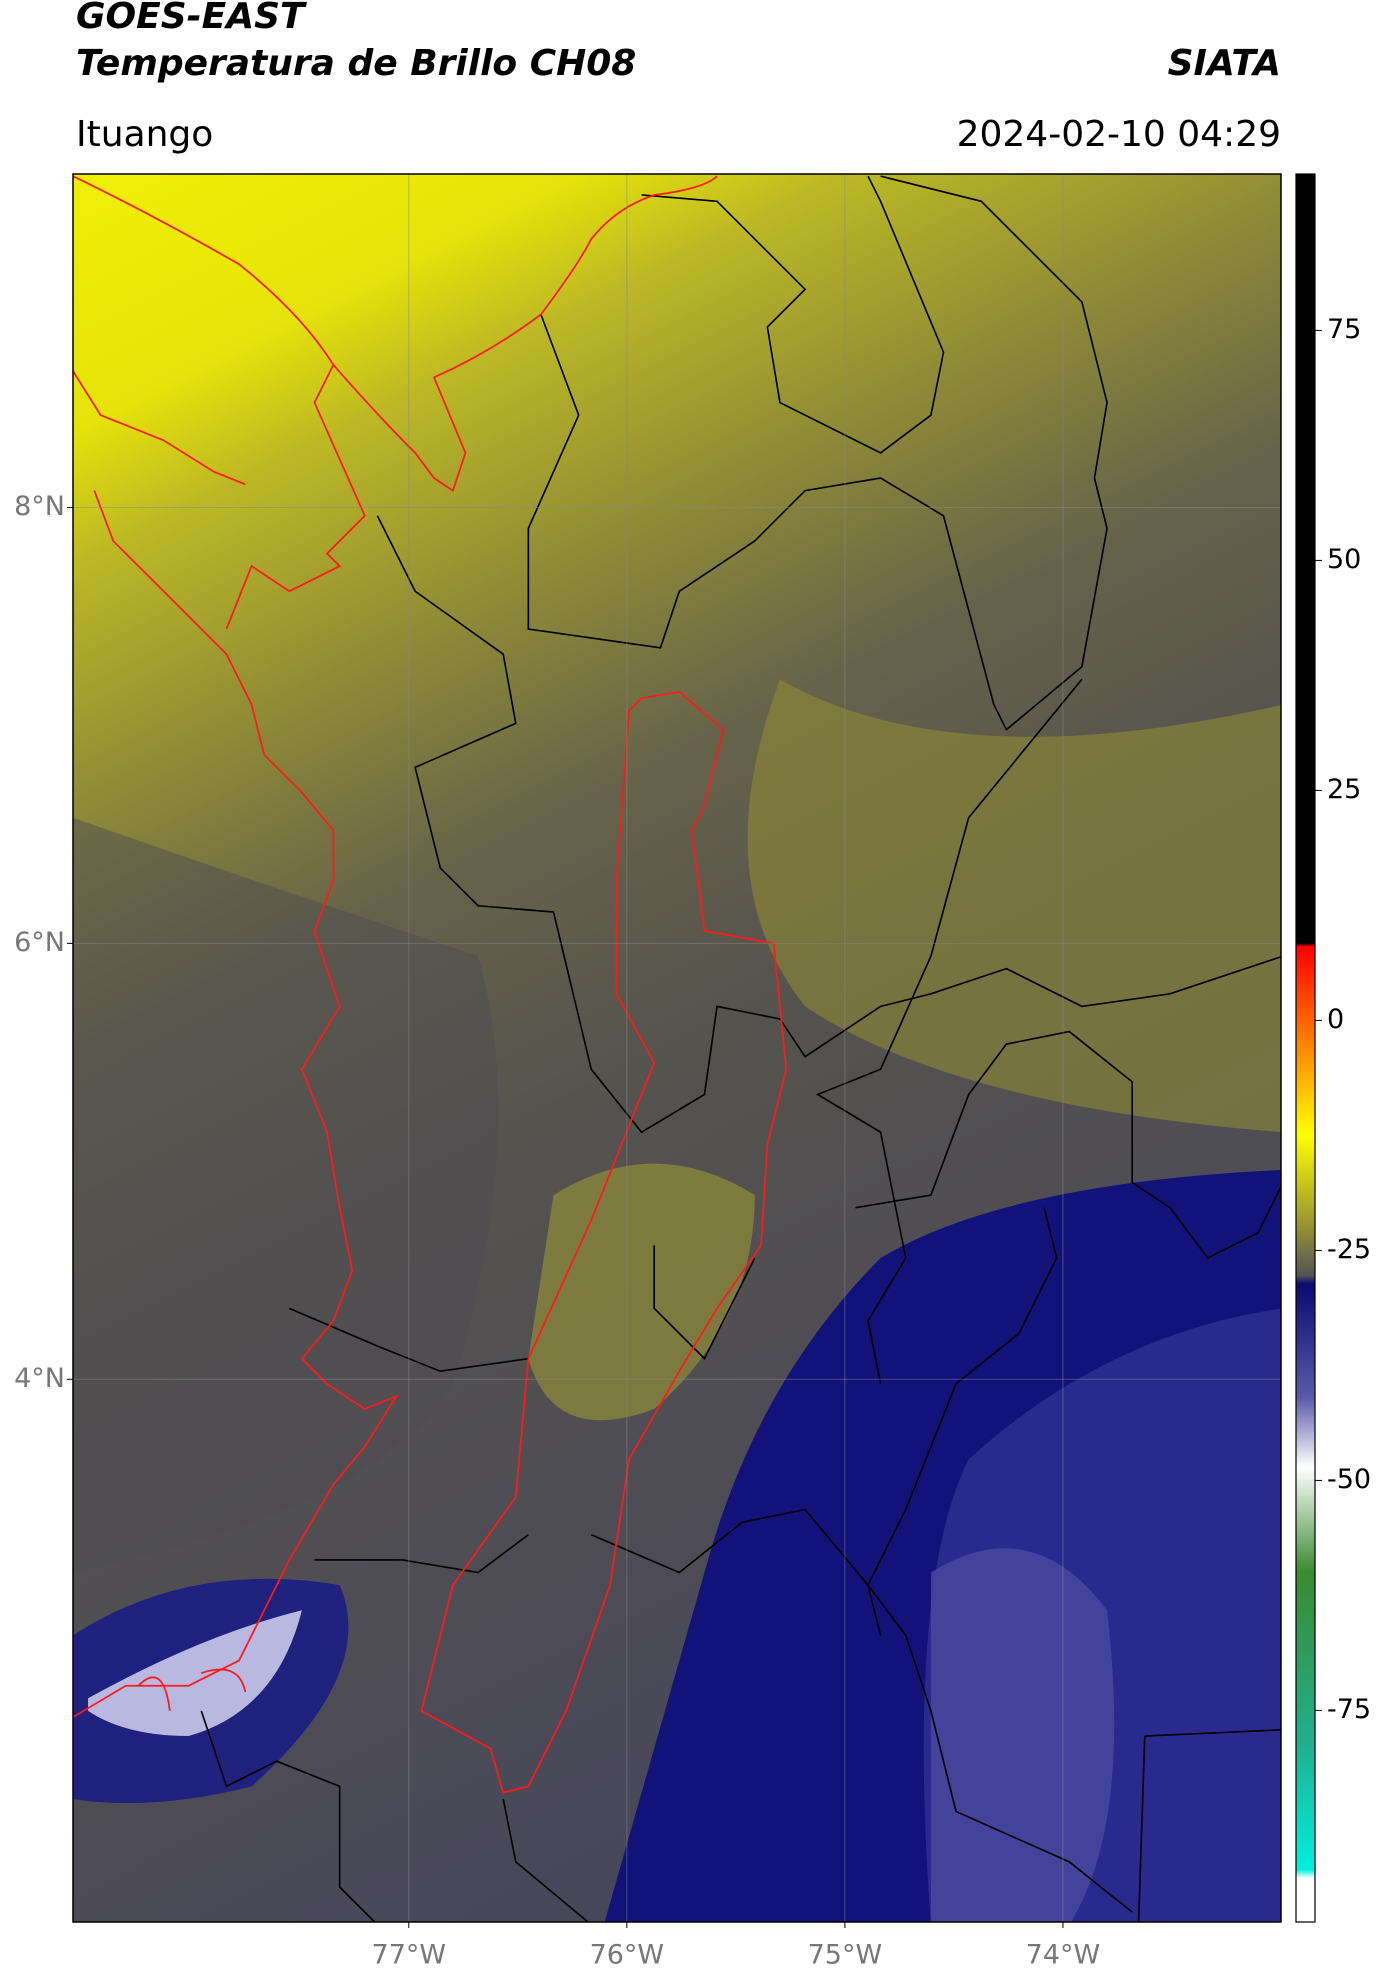 The image size is (1384, 1981). Describe the element at coordinates (39, 1378) in the screenshot. I see `lat-tick-label: 4°N` at that location.